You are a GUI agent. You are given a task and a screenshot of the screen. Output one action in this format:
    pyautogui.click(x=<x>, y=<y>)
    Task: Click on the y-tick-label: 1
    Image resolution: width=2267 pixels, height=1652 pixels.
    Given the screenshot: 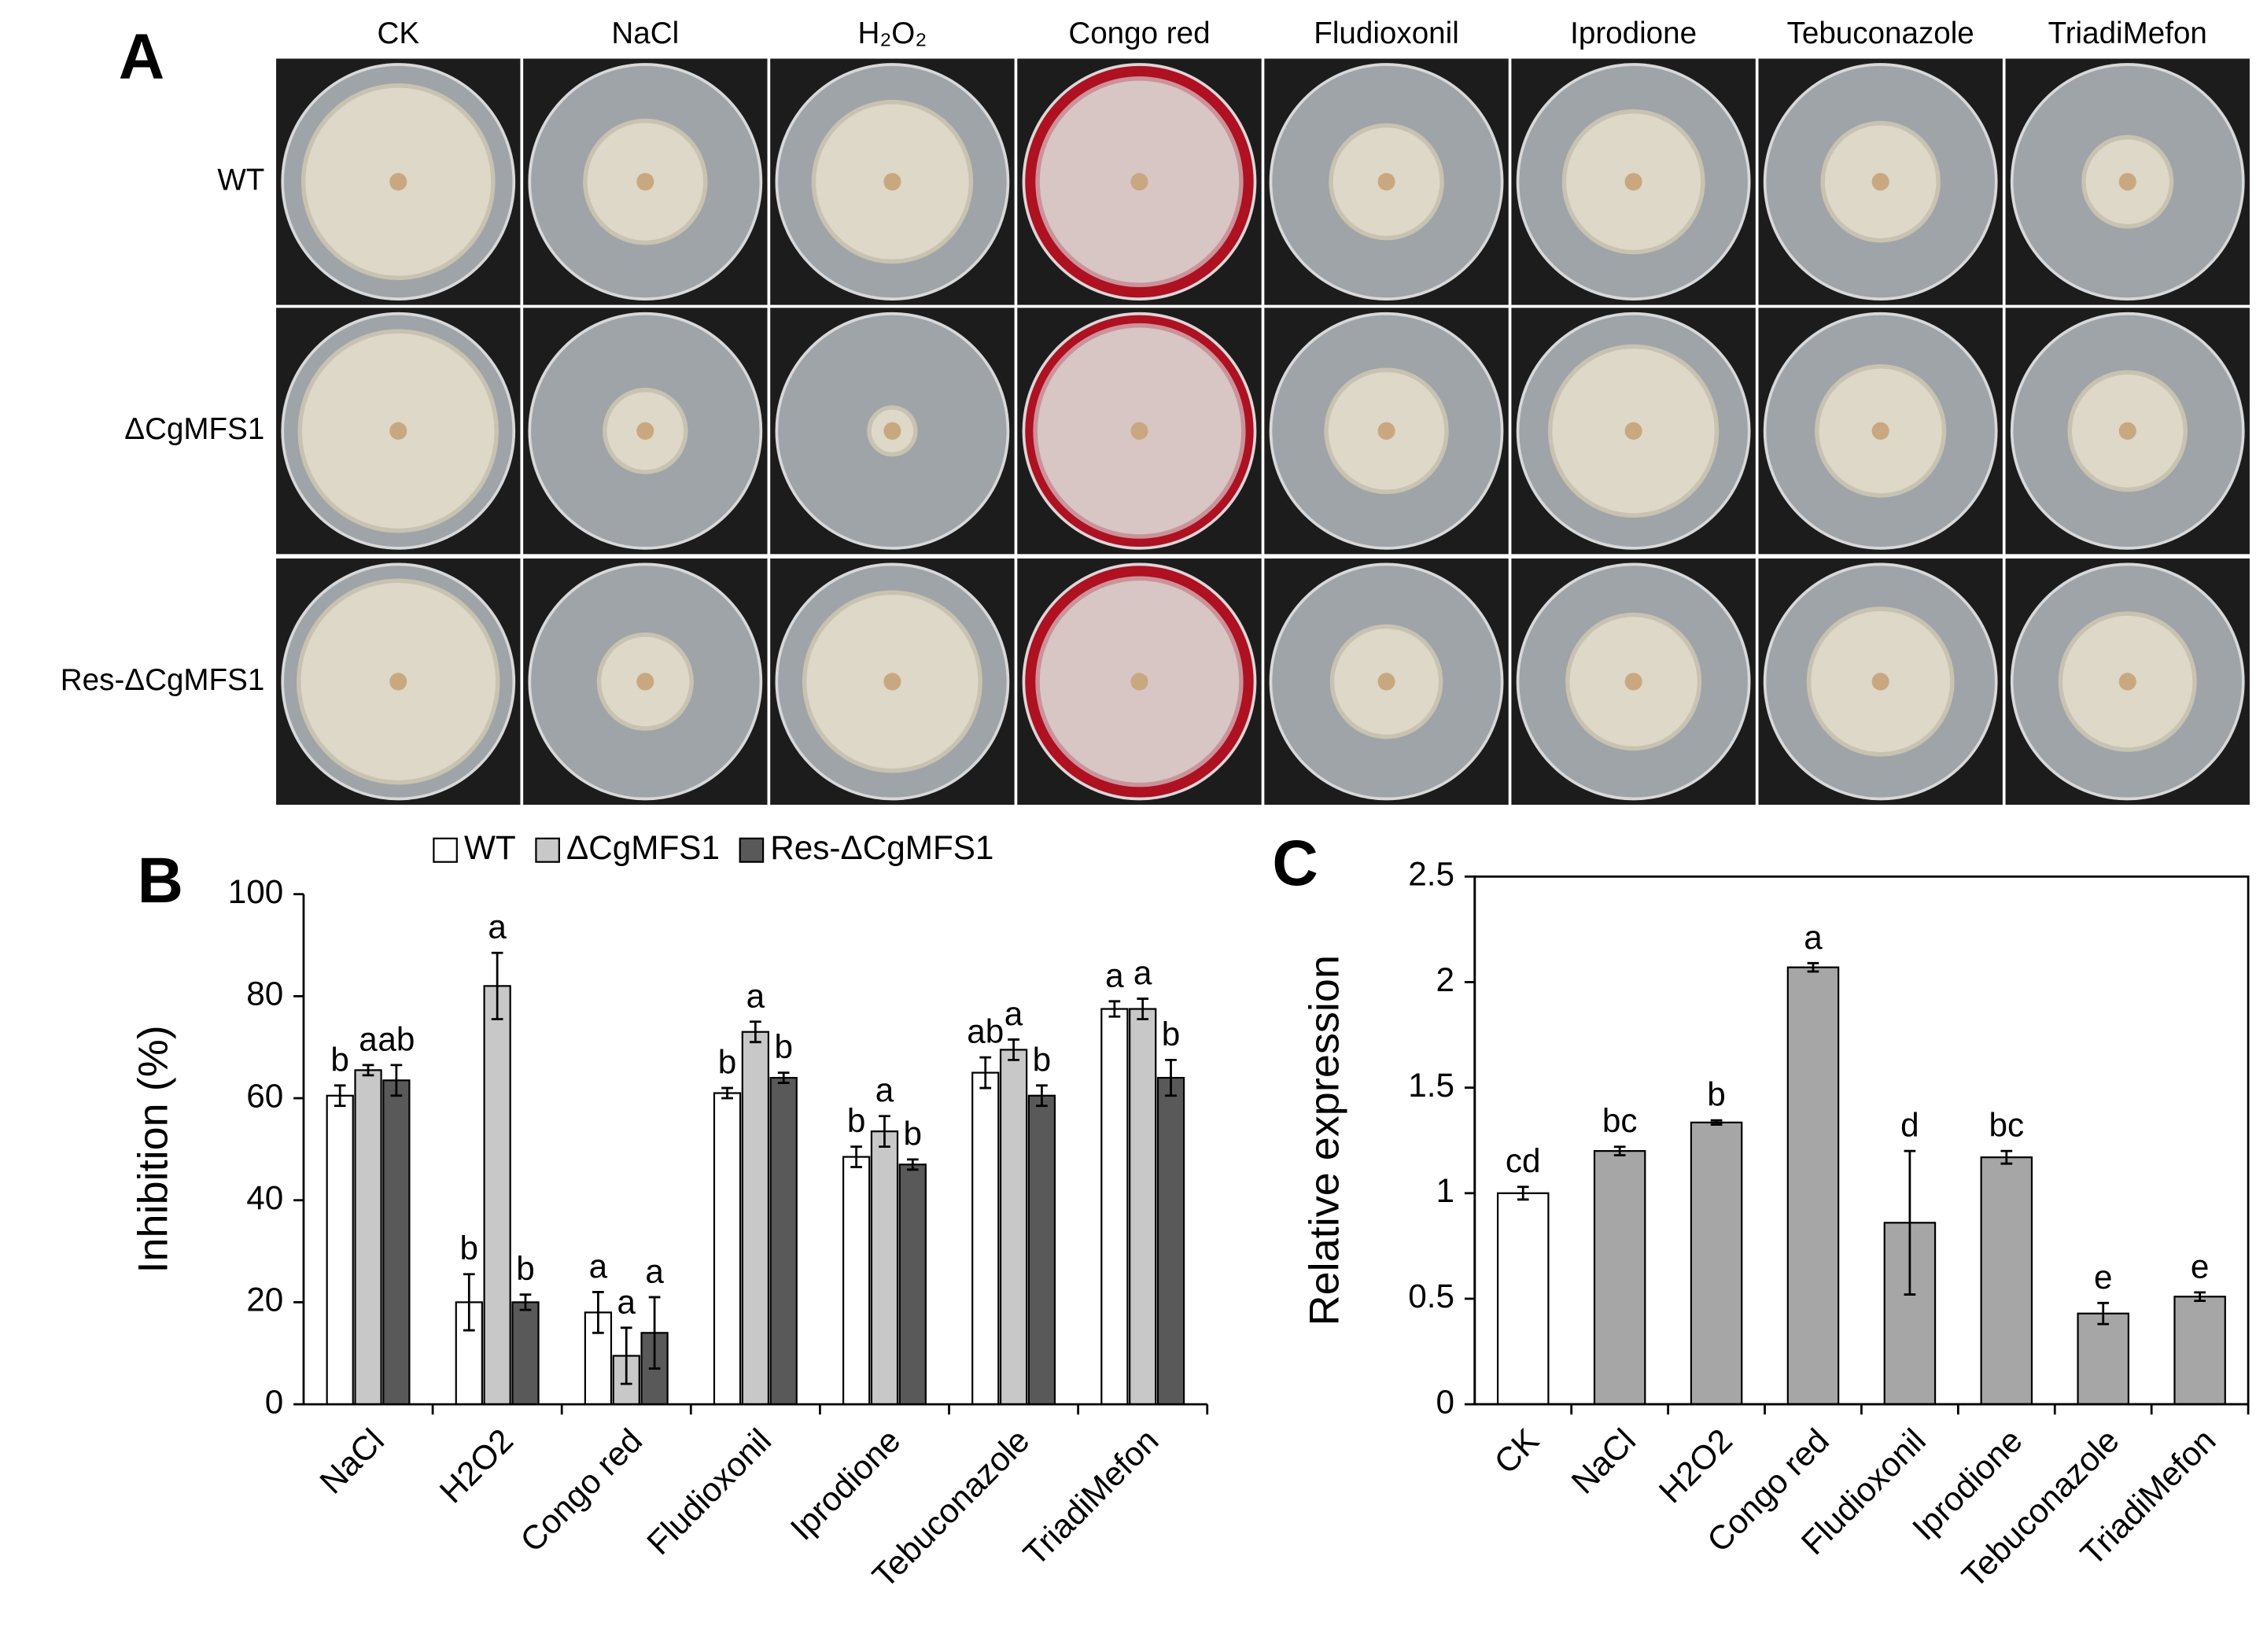 What is the action you would take?
    pyautogui.click(x=1445, y=1191)
    